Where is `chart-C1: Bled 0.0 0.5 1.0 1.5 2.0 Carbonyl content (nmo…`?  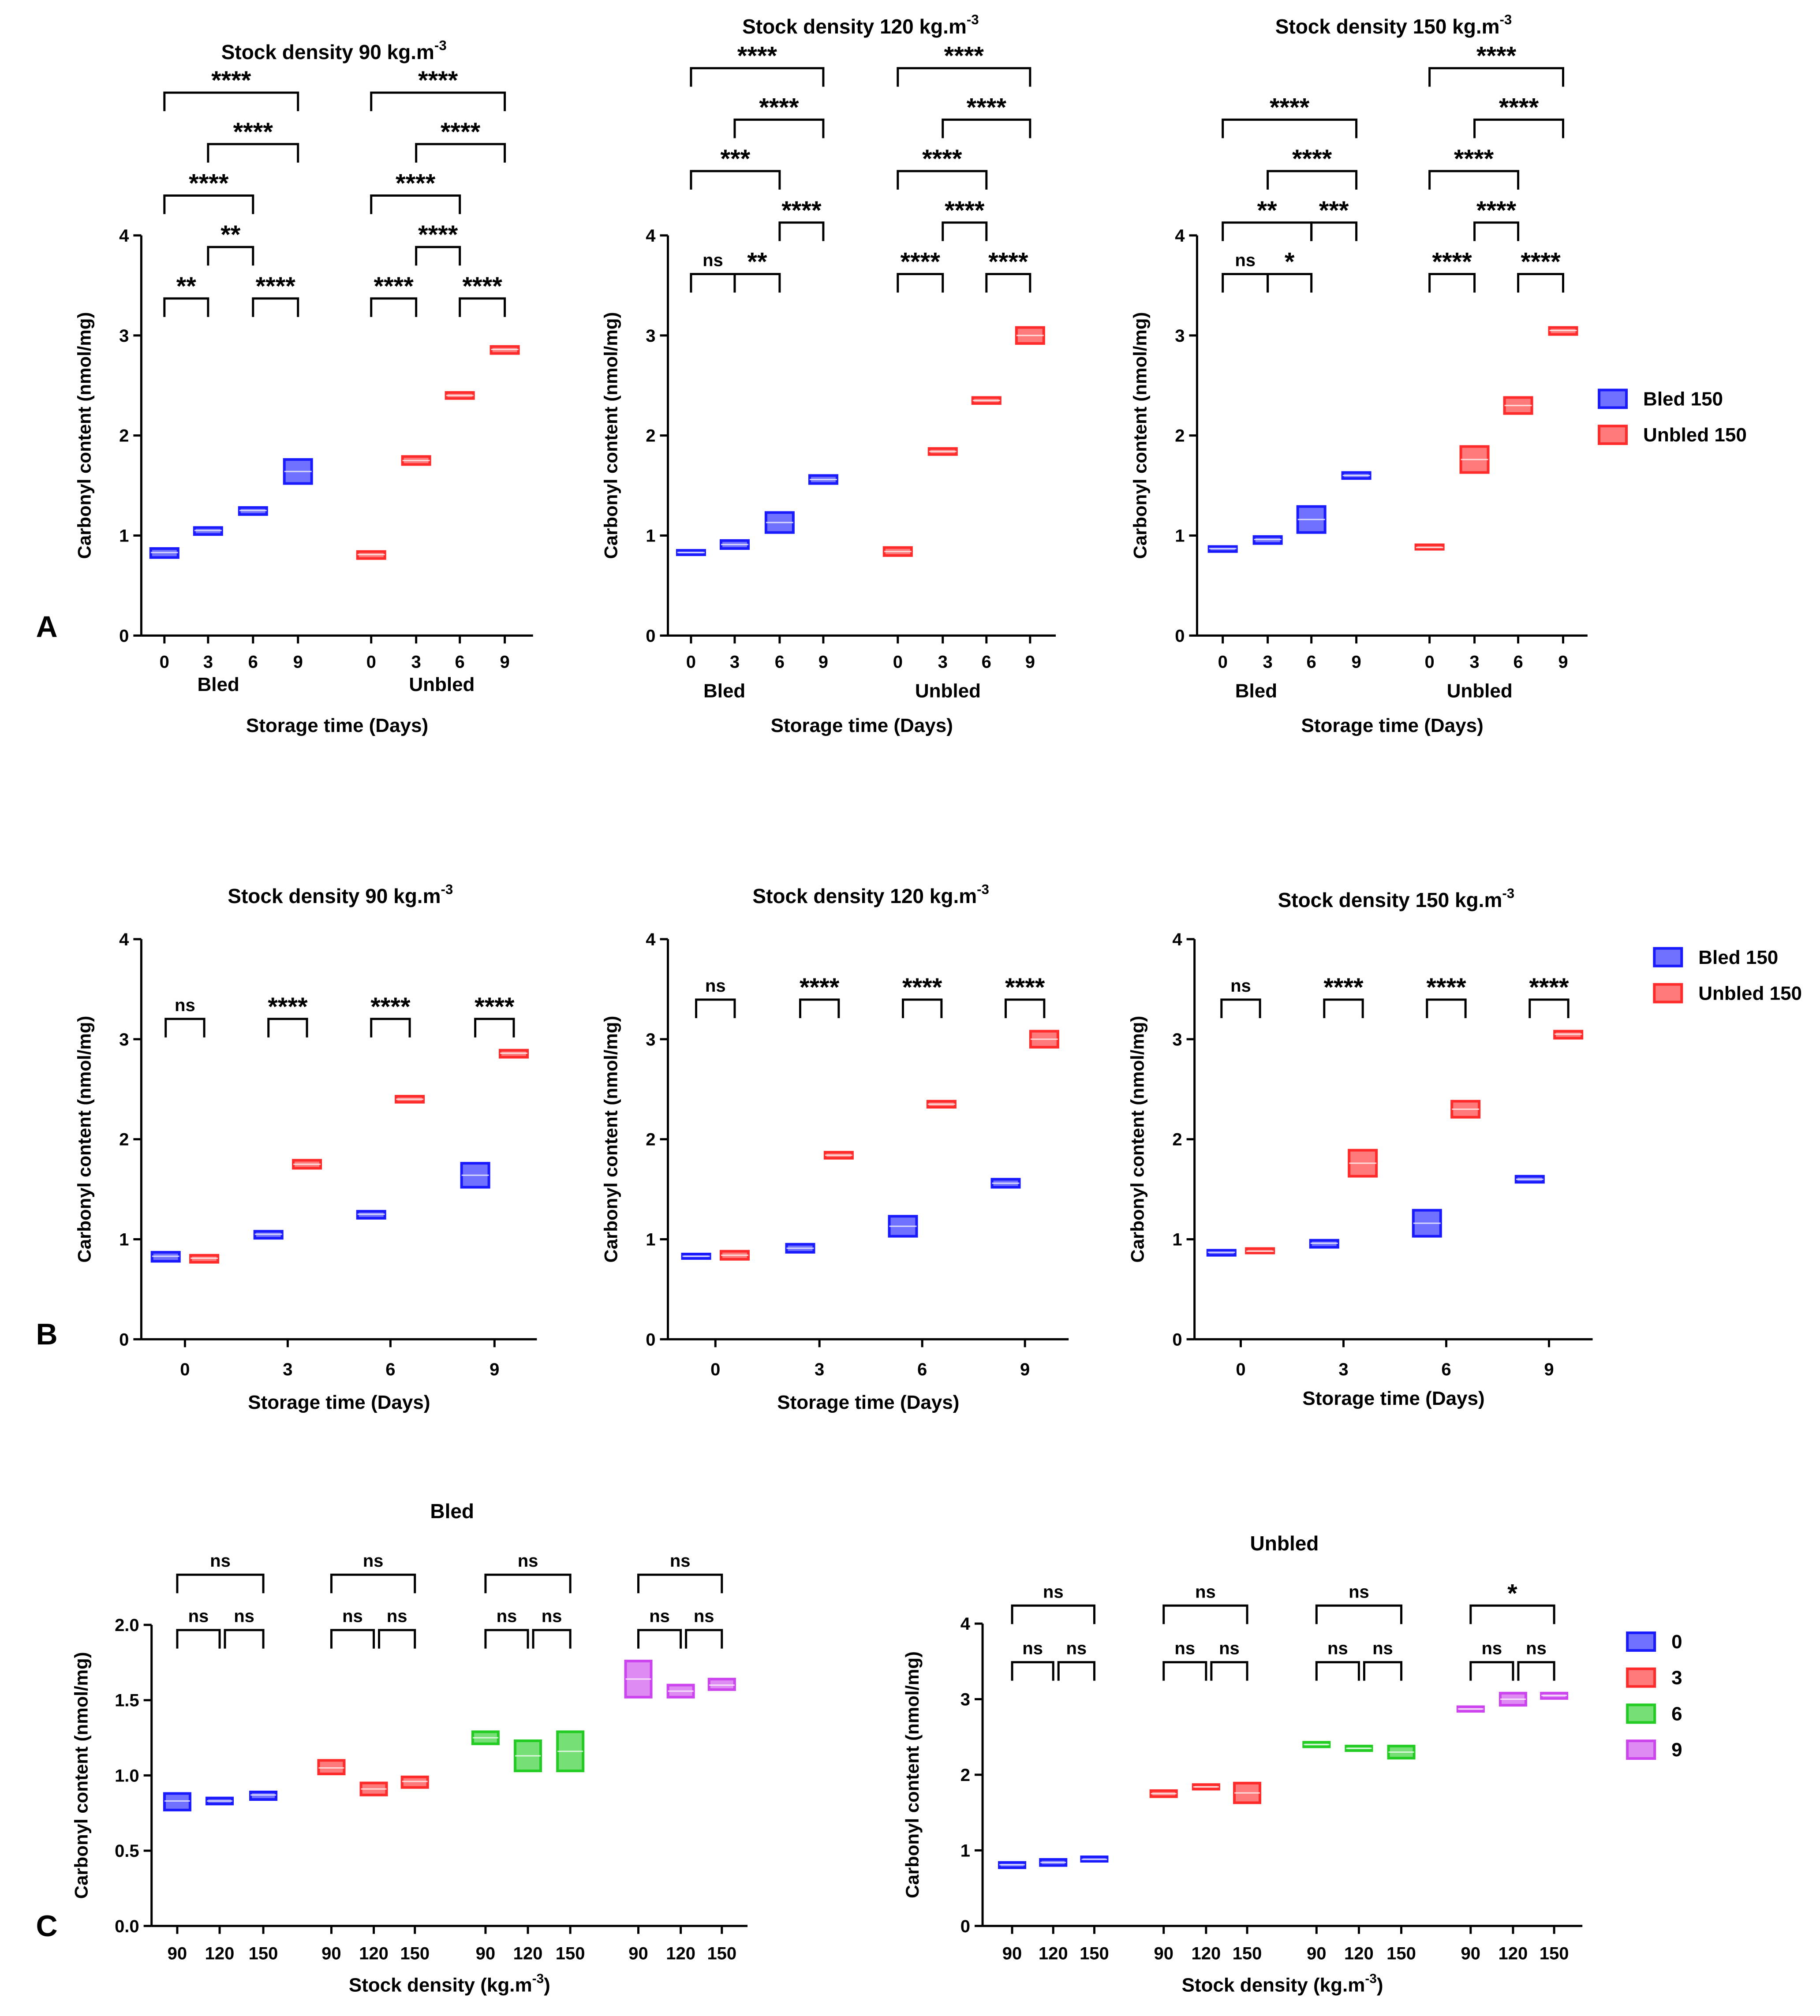 chart-C1: Bled 0.0 0.5 1.0 1.5 2.0 Carbonyl content (nmo… is located at coordinates (409, 1748).